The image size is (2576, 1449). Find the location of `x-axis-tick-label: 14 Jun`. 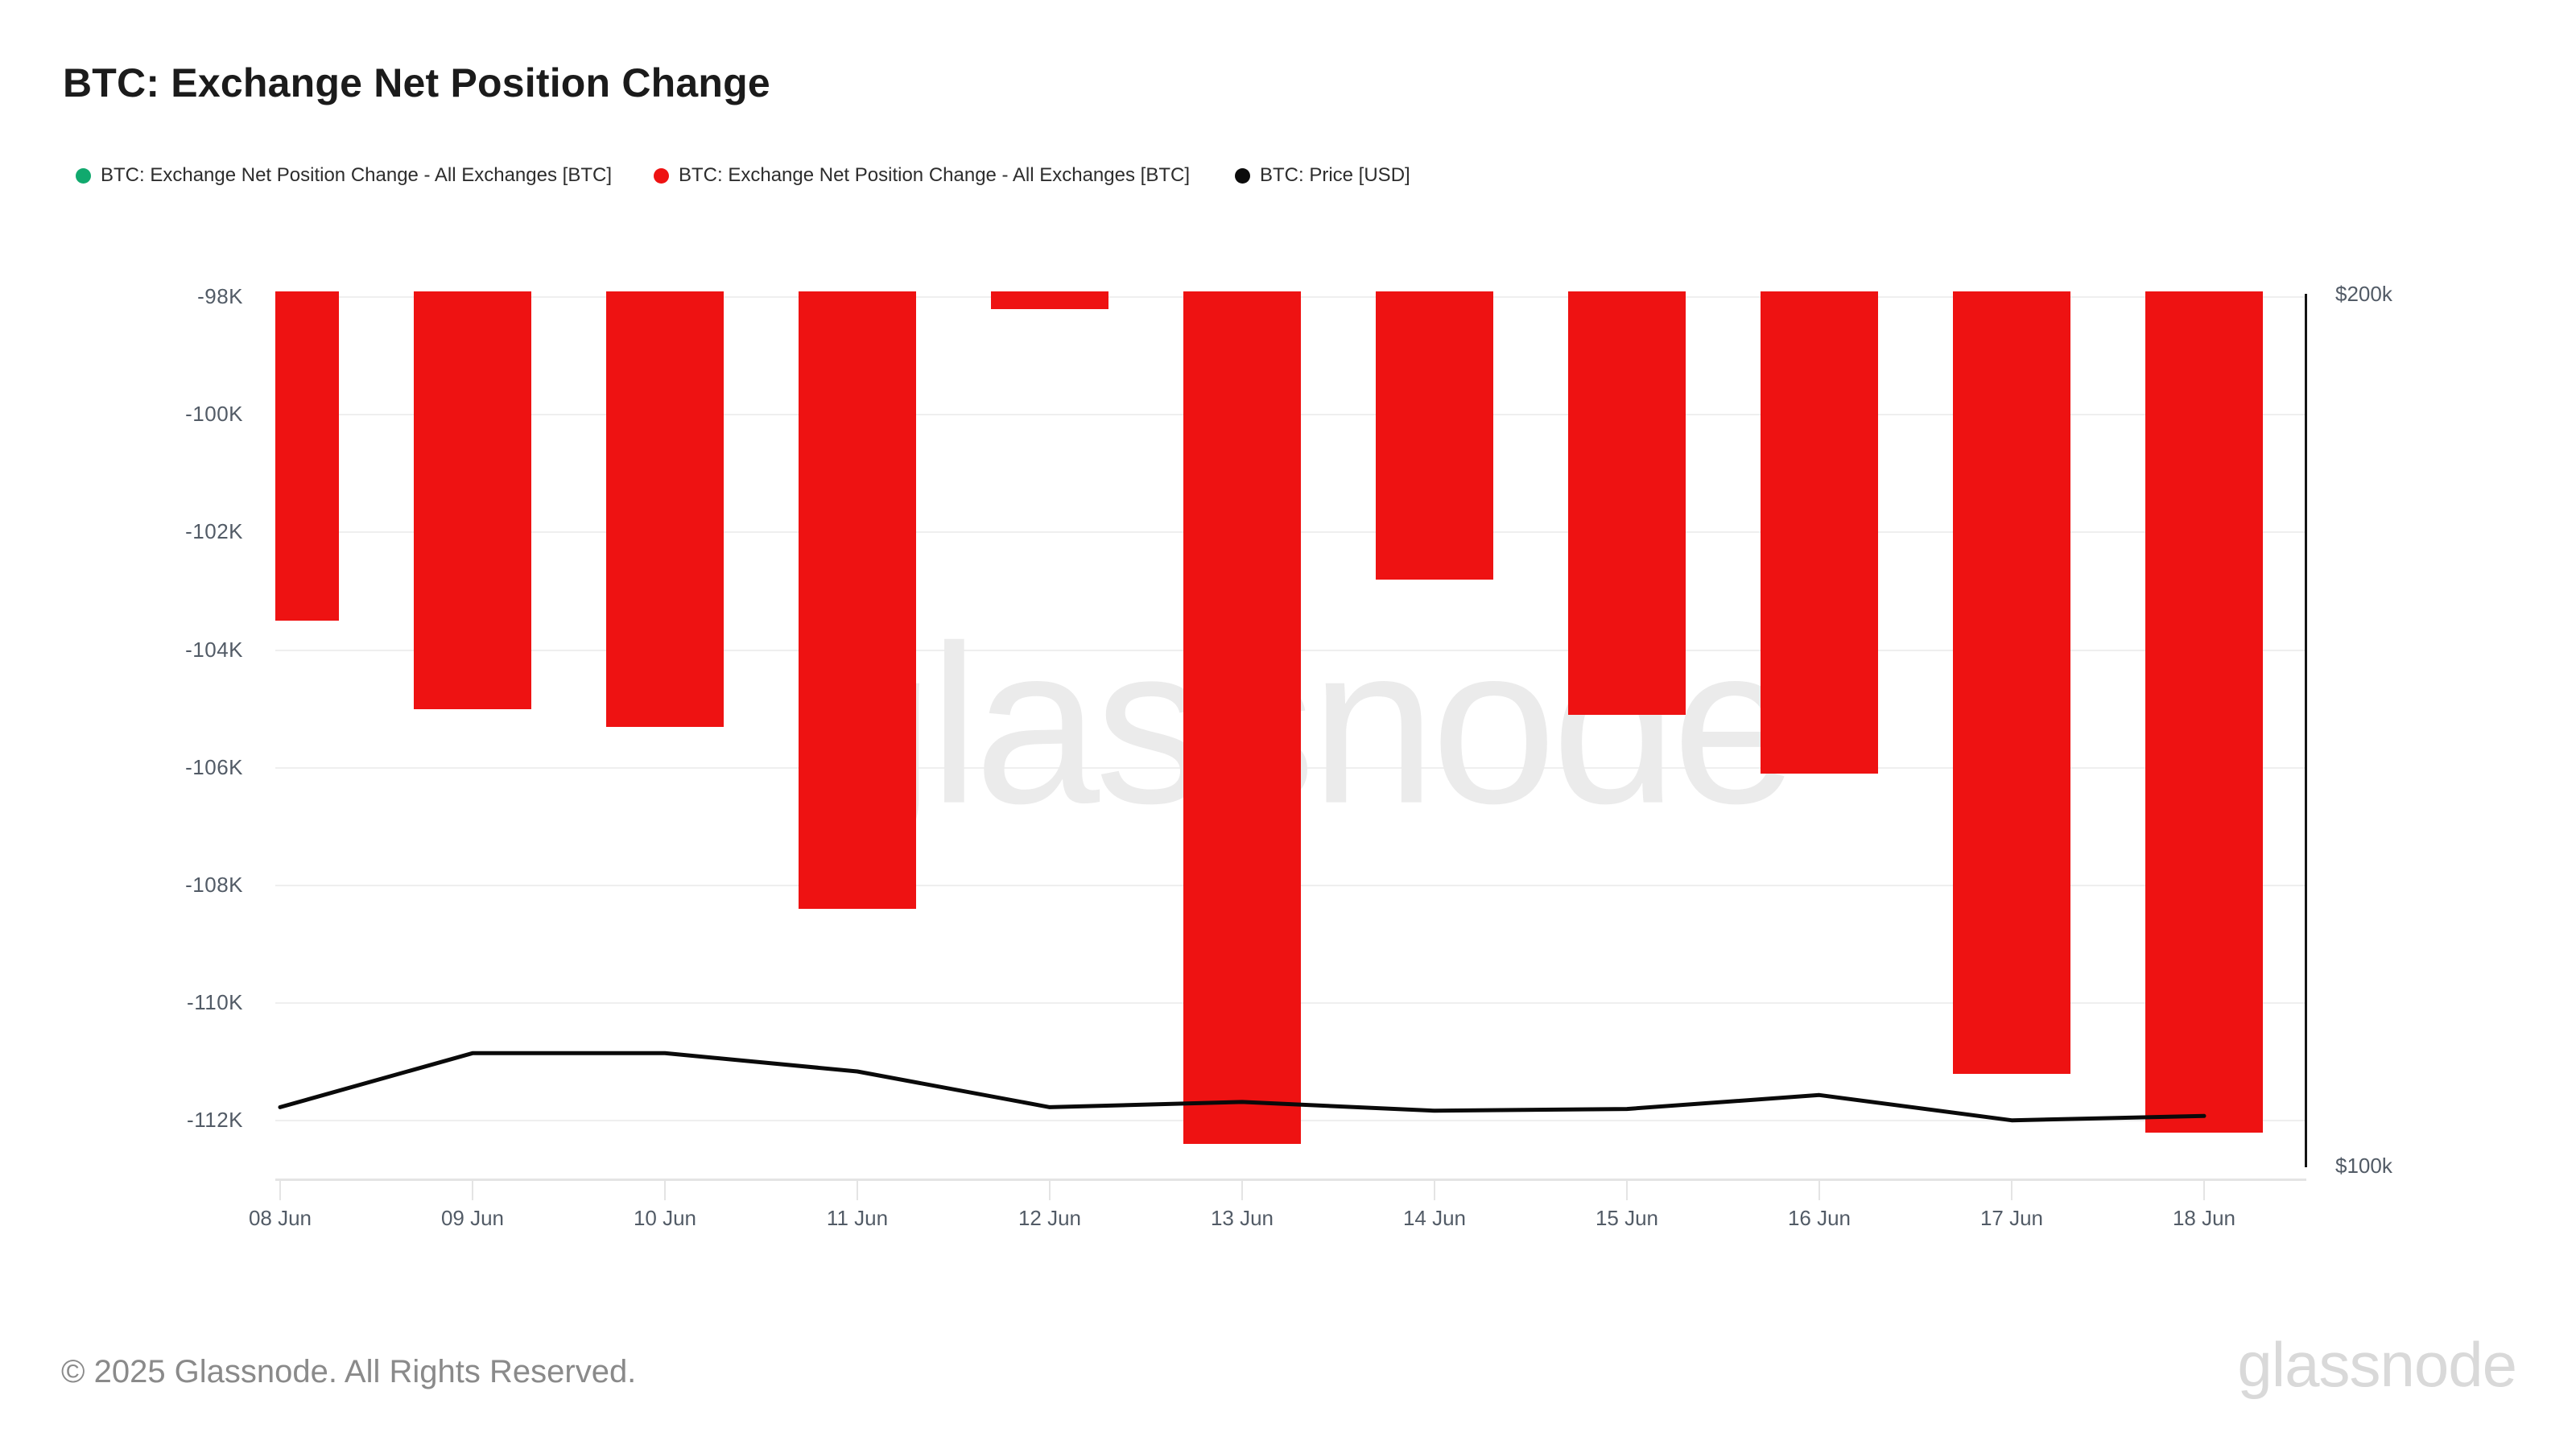

x-axis-tick-label: 14 Jun is located at coordinates (1434, 1218).